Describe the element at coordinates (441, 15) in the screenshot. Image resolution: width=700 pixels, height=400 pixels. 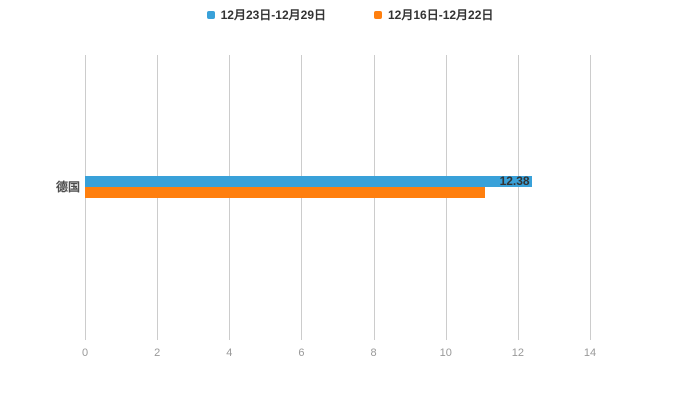
I see `legend-item-label: 12月16日-12月22日` at that location.